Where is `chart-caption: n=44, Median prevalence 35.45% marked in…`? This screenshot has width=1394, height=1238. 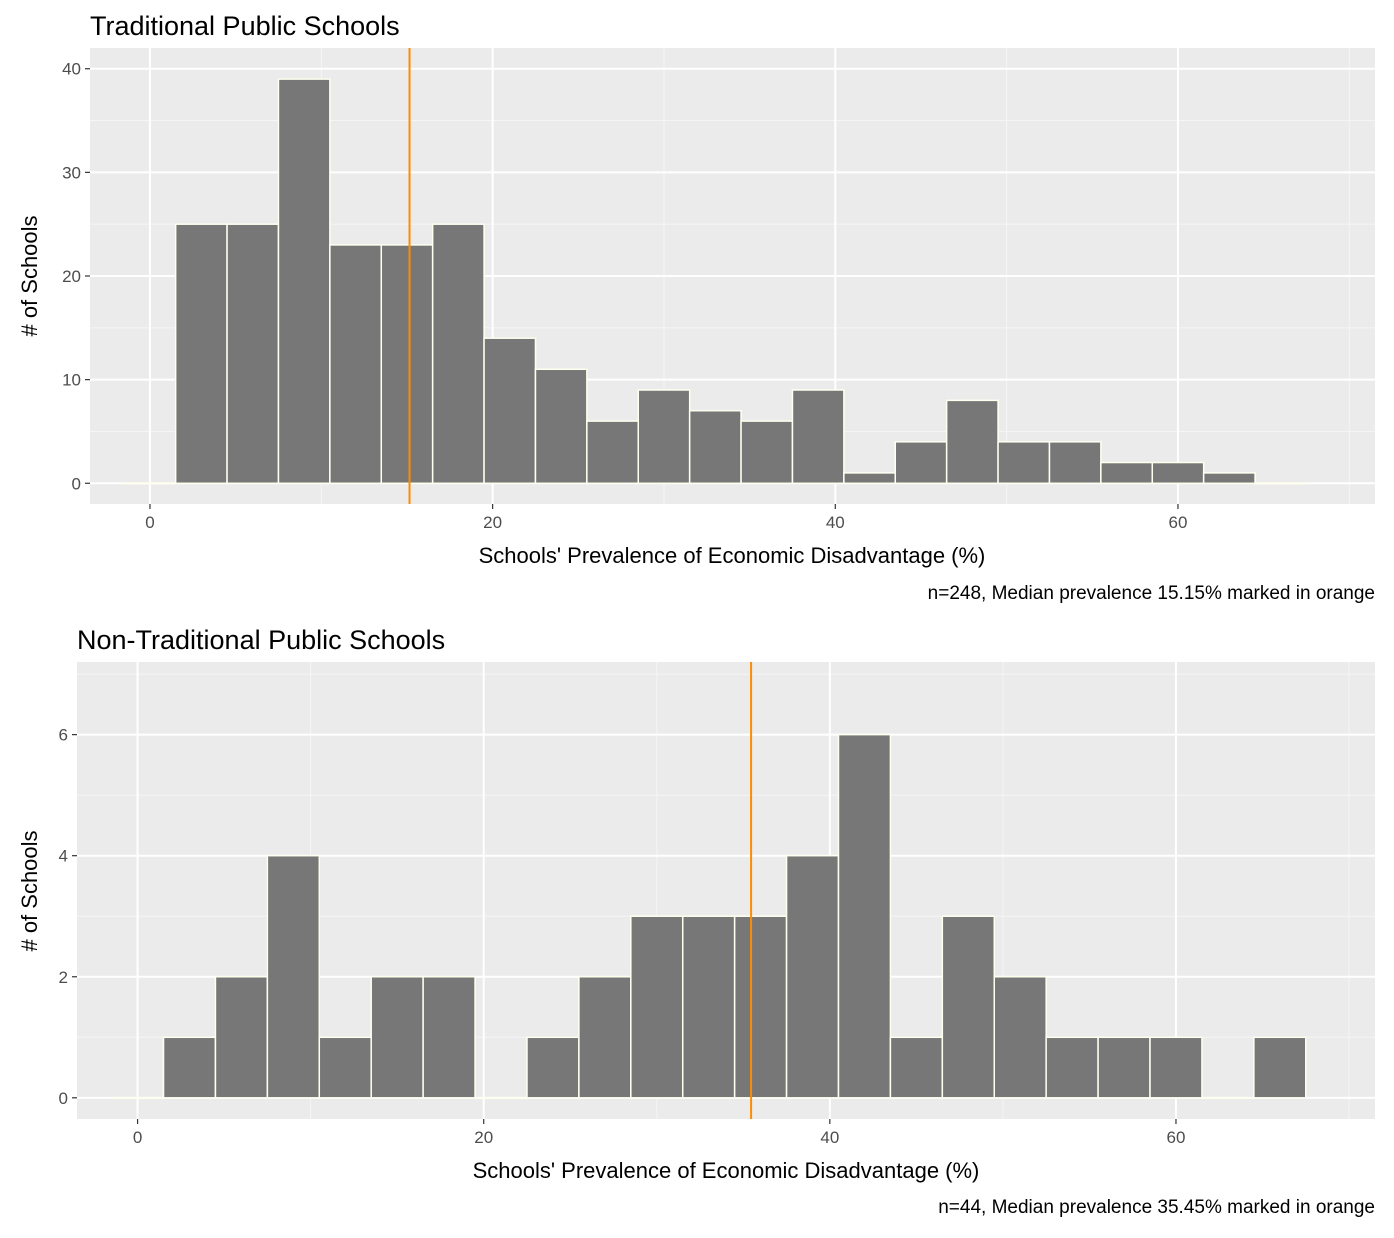 chart-caption: n=44, Median prevalence 35.45% marked in… is located at coordinates (1156, 1207).